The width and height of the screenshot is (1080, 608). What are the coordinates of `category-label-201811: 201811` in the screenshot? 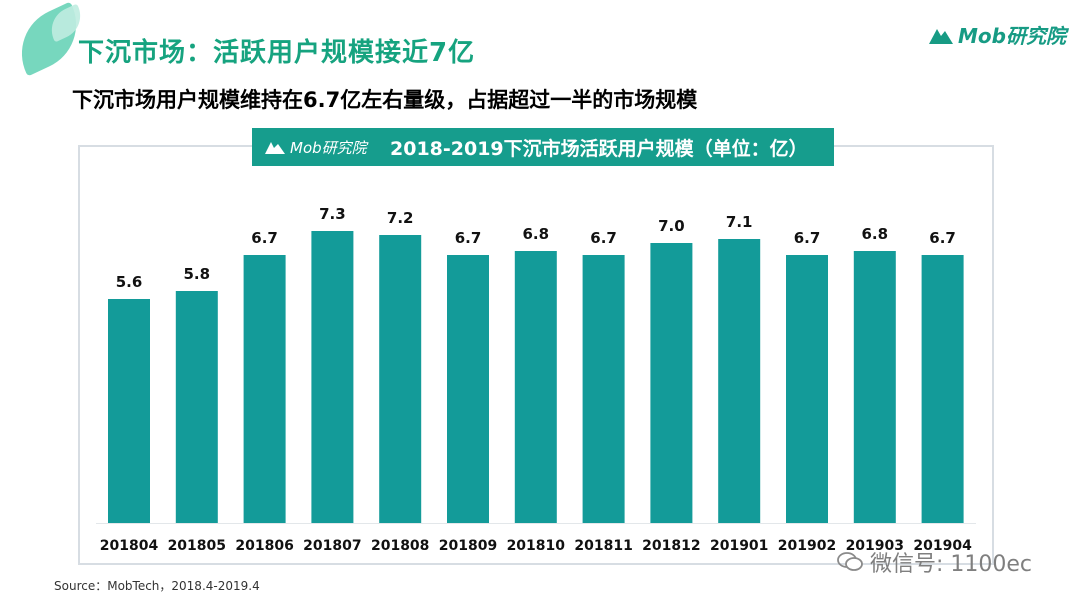 It's located at (603, 546).